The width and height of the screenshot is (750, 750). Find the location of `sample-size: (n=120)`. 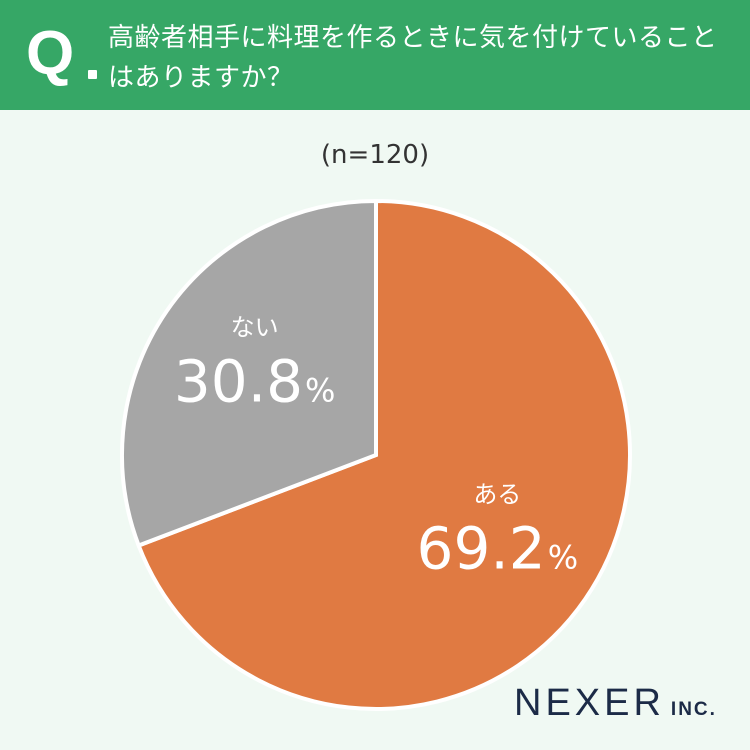

sample-size: (n=120) is located at coordinates (375, 155).